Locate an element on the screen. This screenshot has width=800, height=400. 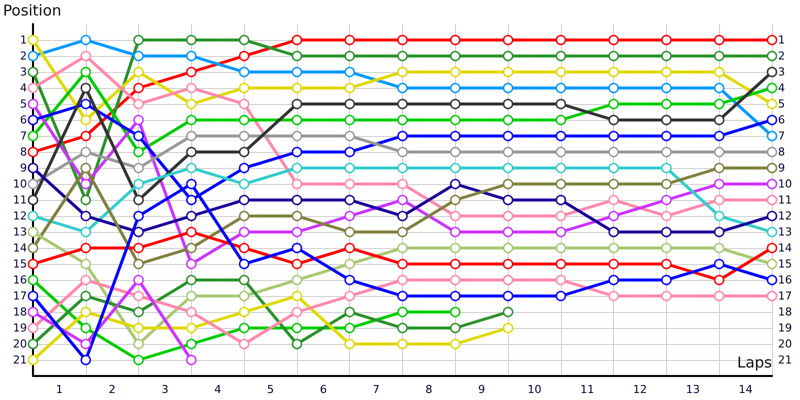
x-tick-label: 14 is located at coordinates (745, 389).